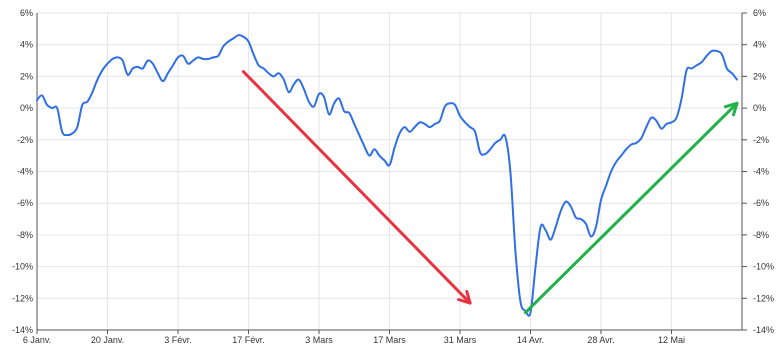  I want to click on y-tick-label-right: -8%, so click(761, 235).